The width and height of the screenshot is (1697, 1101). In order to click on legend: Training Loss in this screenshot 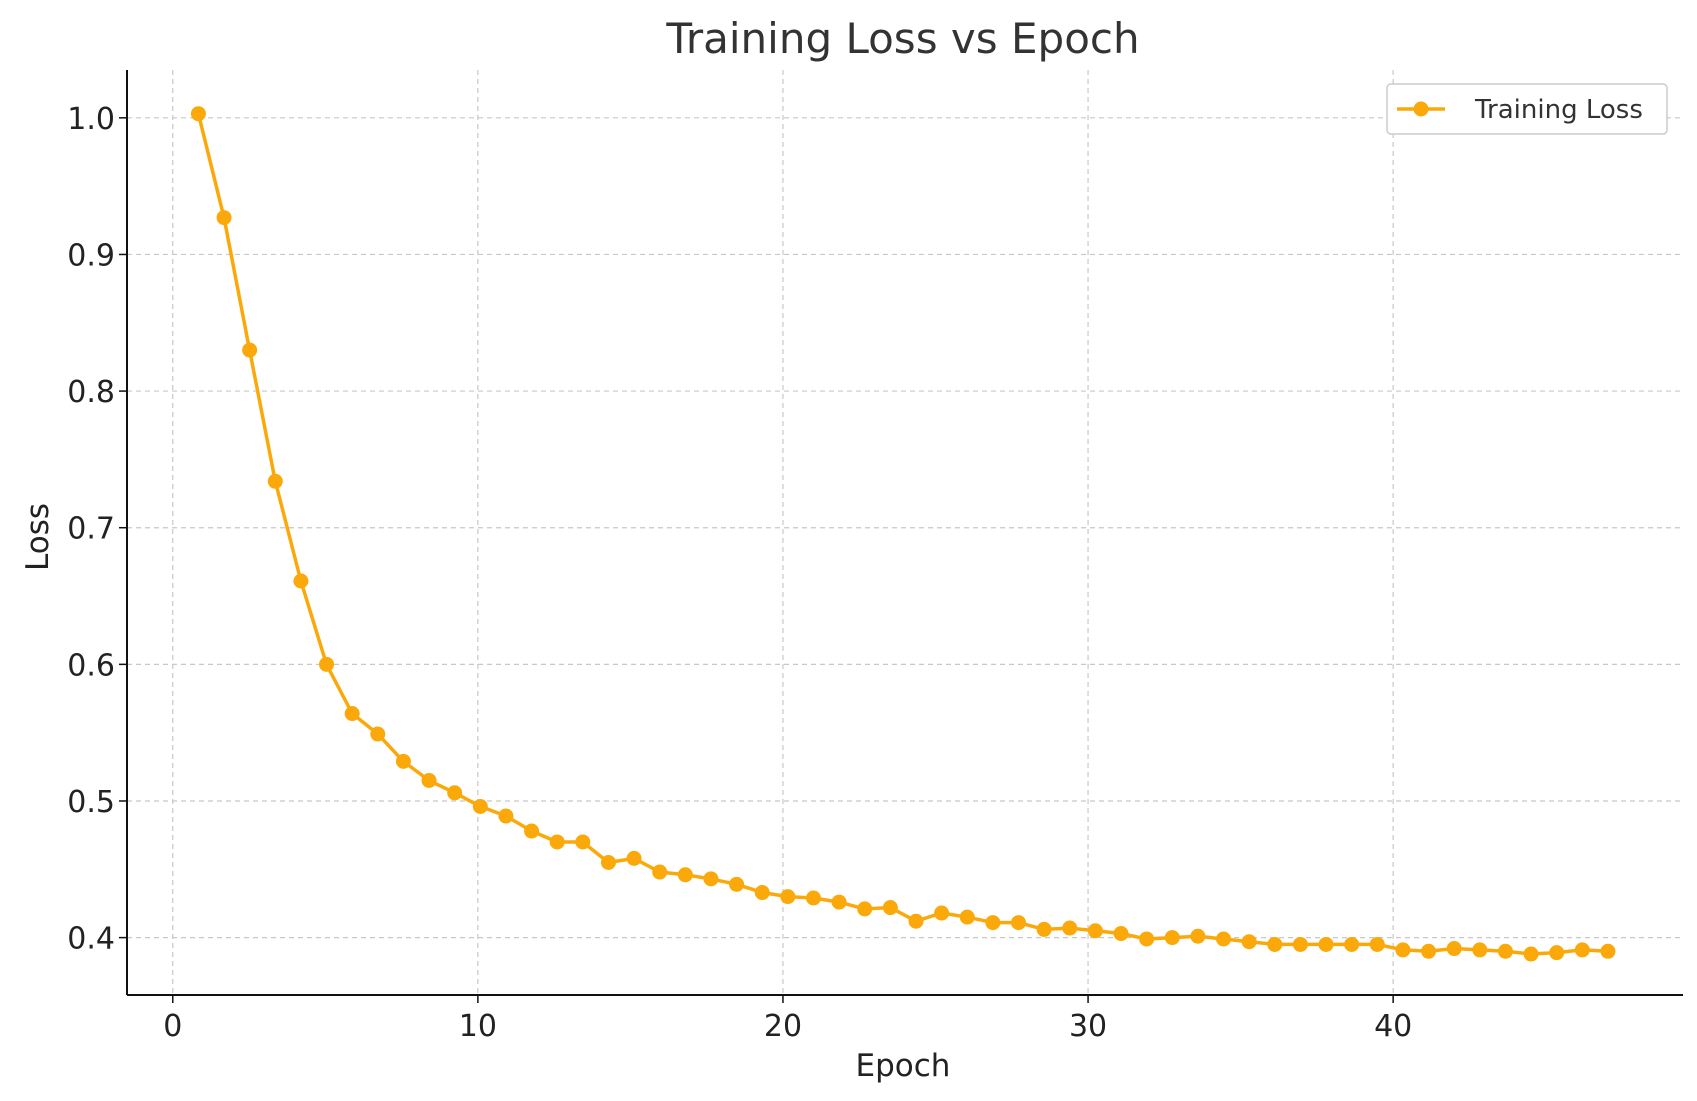, I will do `click(1527, 109)`.